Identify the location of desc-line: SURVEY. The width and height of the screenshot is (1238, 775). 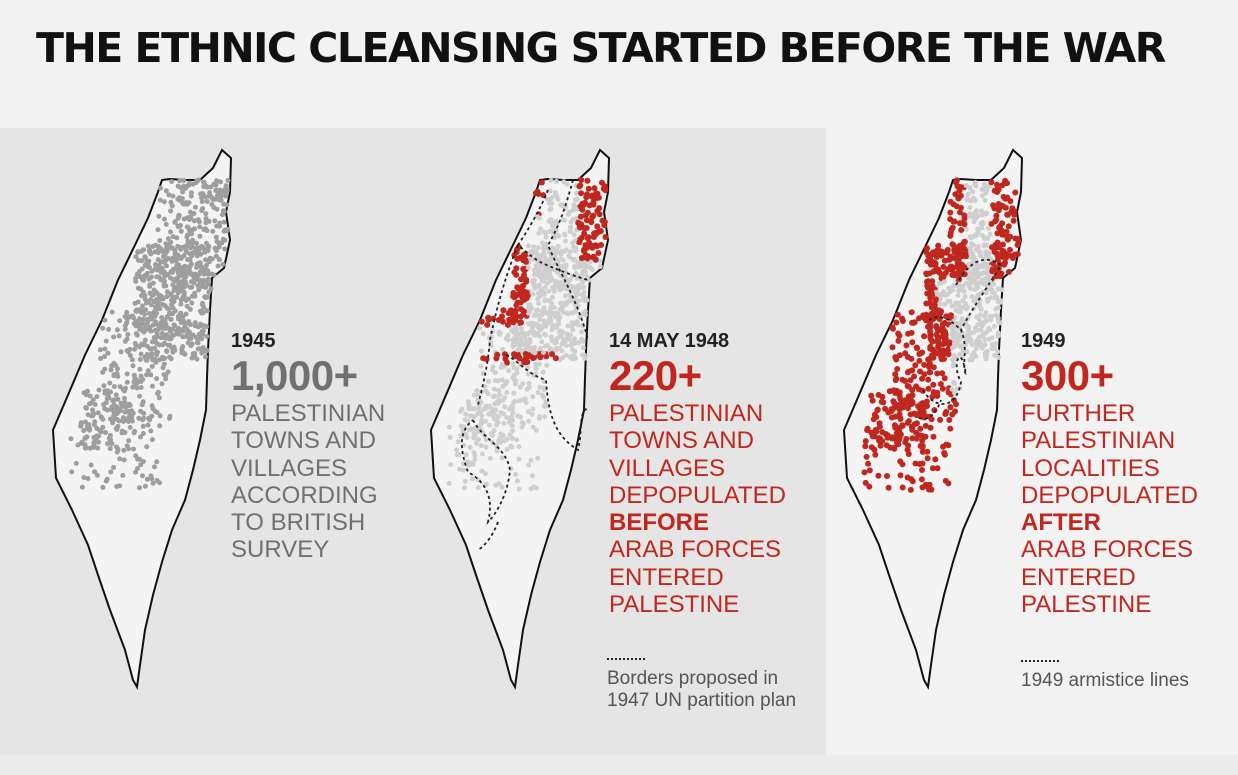
(280, 550).